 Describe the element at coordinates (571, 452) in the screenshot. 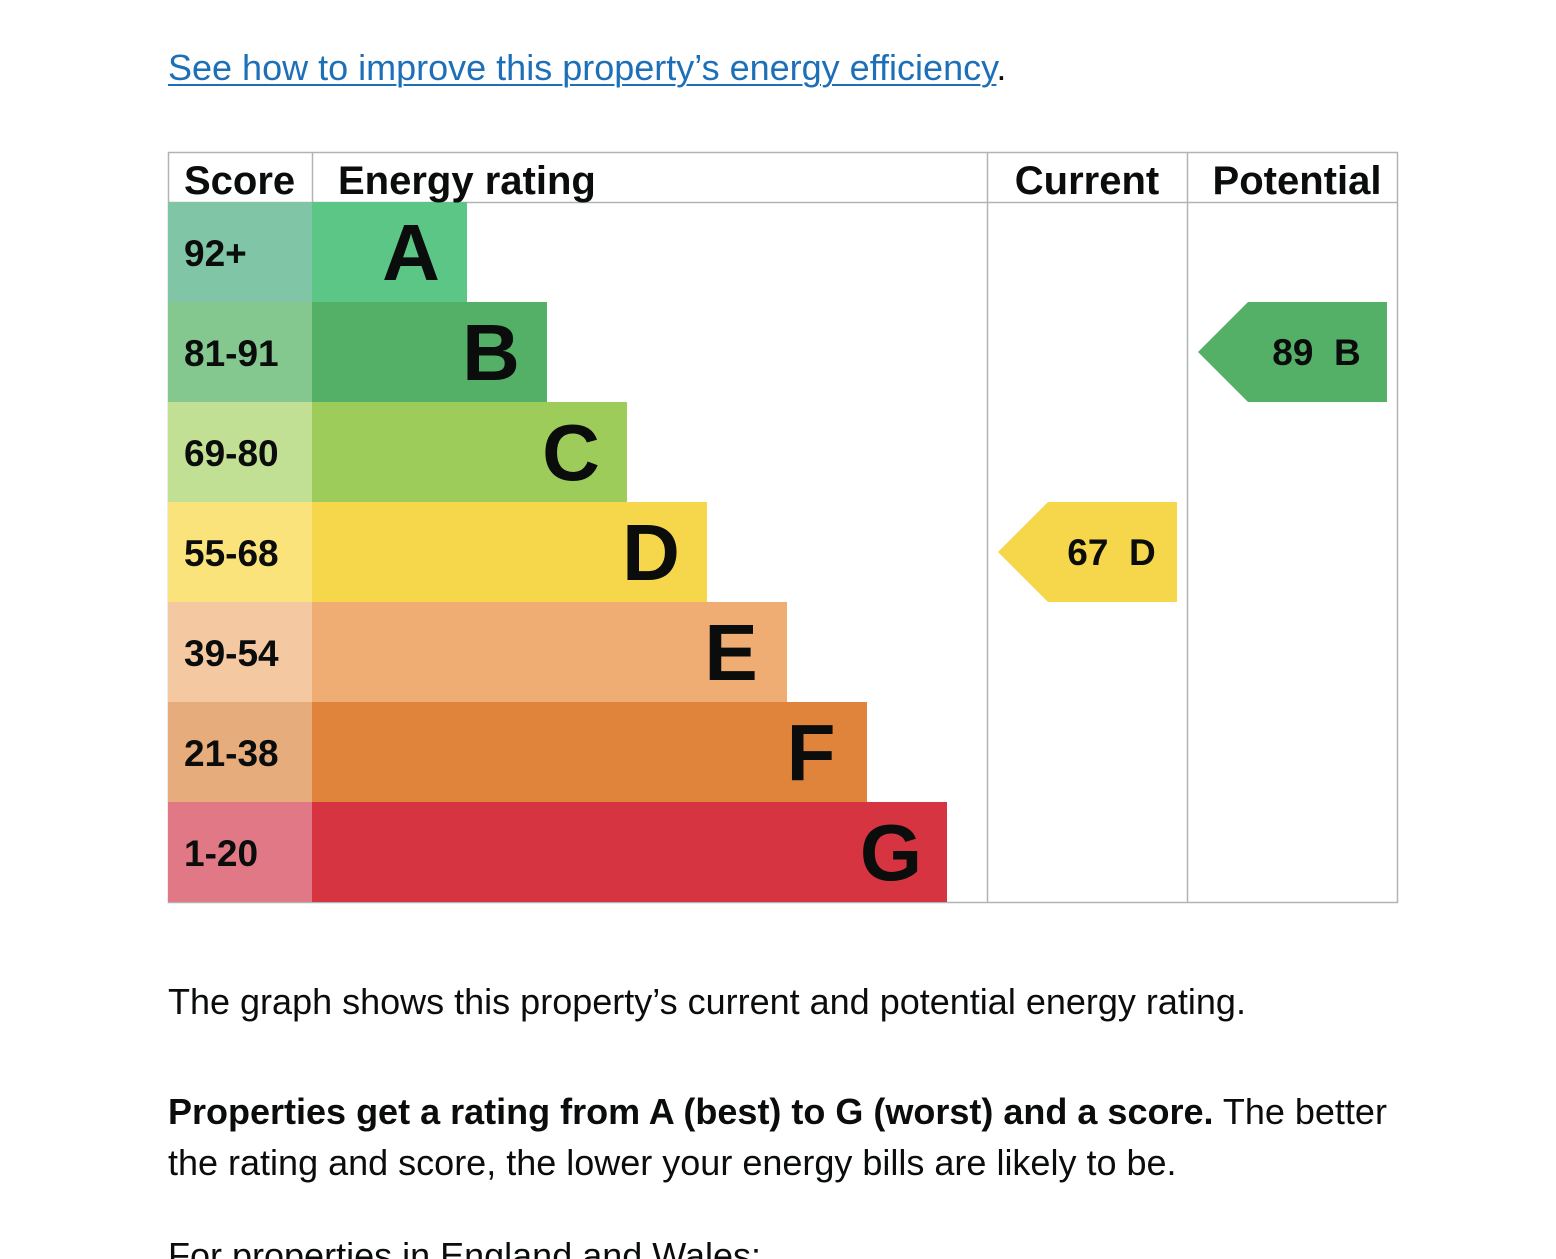

I see `rating-letter-c: C` at that location.